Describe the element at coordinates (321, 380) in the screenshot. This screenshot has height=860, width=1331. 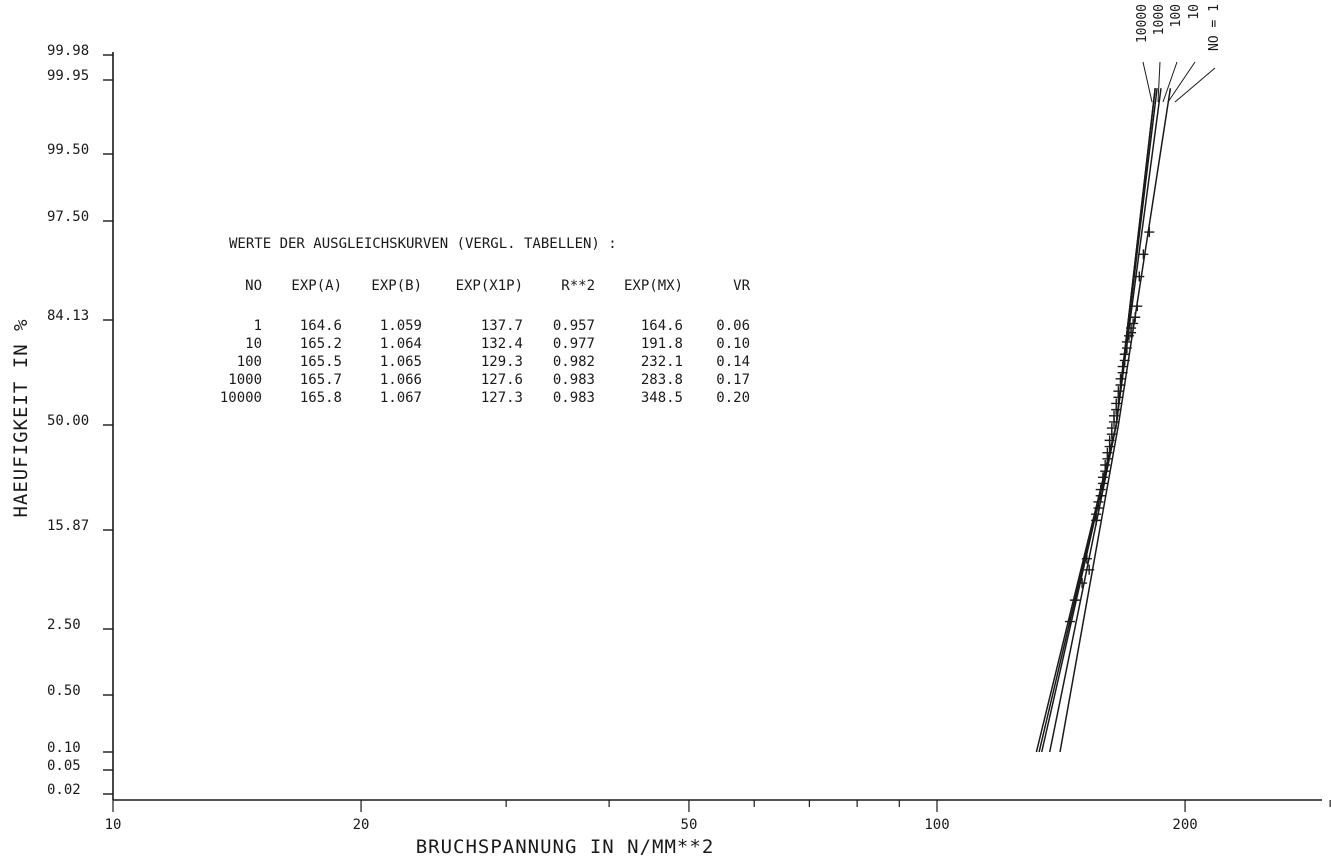
I see `table-cell: 165.7` at that location.